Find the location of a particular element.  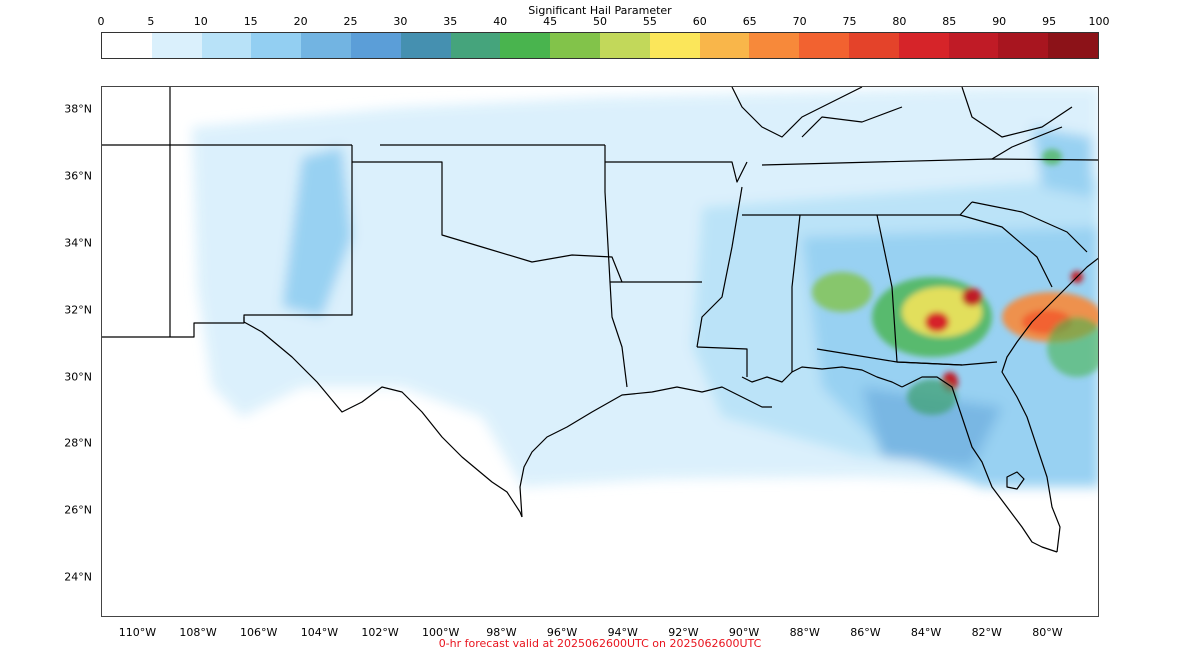

latitude-label: 32°N is located at coordinates (78, 310).